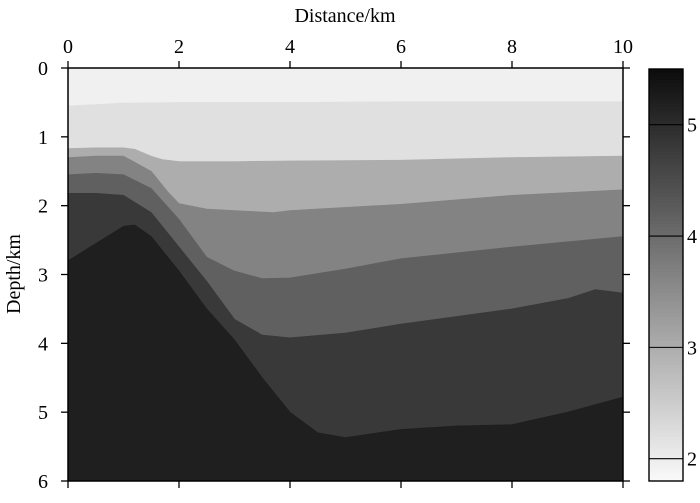  Describe the element at coordinates (692, 237) in the screenshot. I see `colorbar-tick-label: 4` at that location.